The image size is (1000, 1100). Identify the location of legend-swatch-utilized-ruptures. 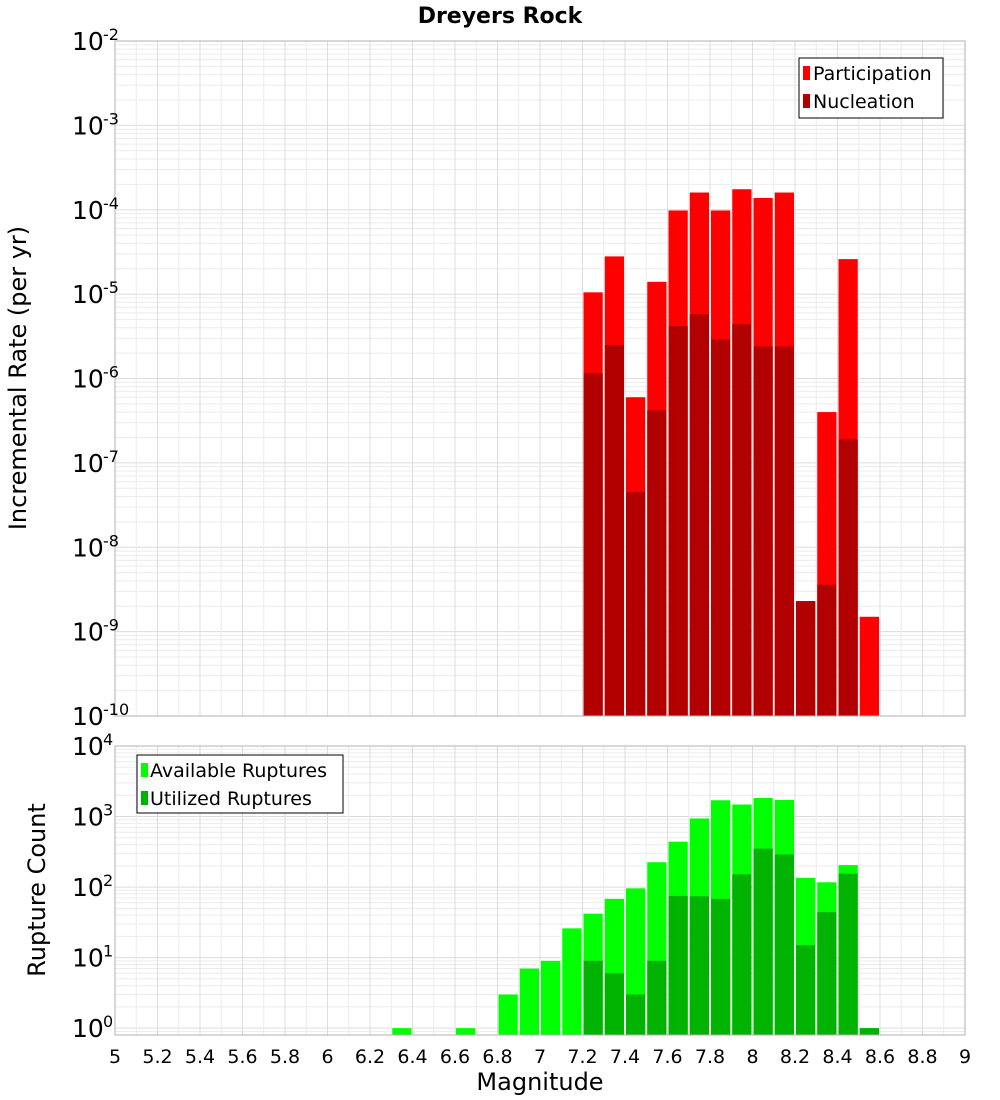
(144, 798).